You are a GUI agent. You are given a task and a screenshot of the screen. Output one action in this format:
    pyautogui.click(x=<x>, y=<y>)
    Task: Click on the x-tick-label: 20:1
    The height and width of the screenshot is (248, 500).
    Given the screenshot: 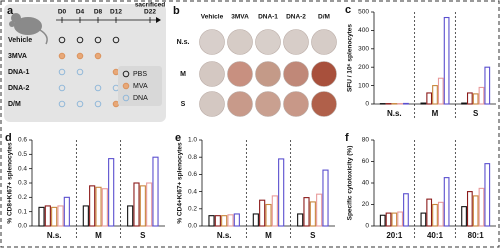 What is the action you would take?
    pyautogui.click(x=394, y=235)
    